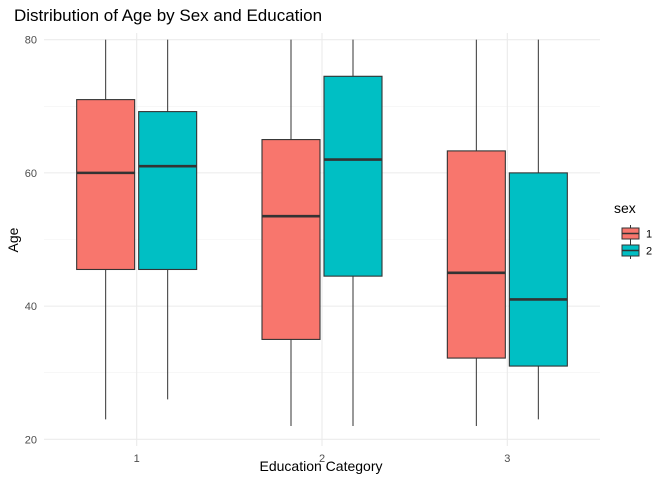 This screenshot has width=672, height=480. I want to click on y-tick-label: 60, so click(31, 174).